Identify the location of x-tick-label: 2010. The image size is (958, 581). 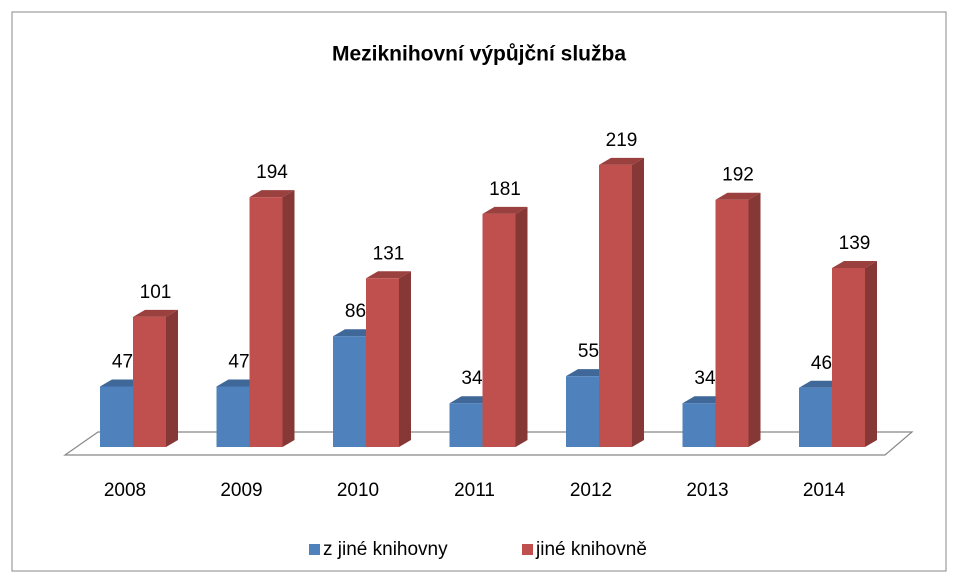
(358, 490).